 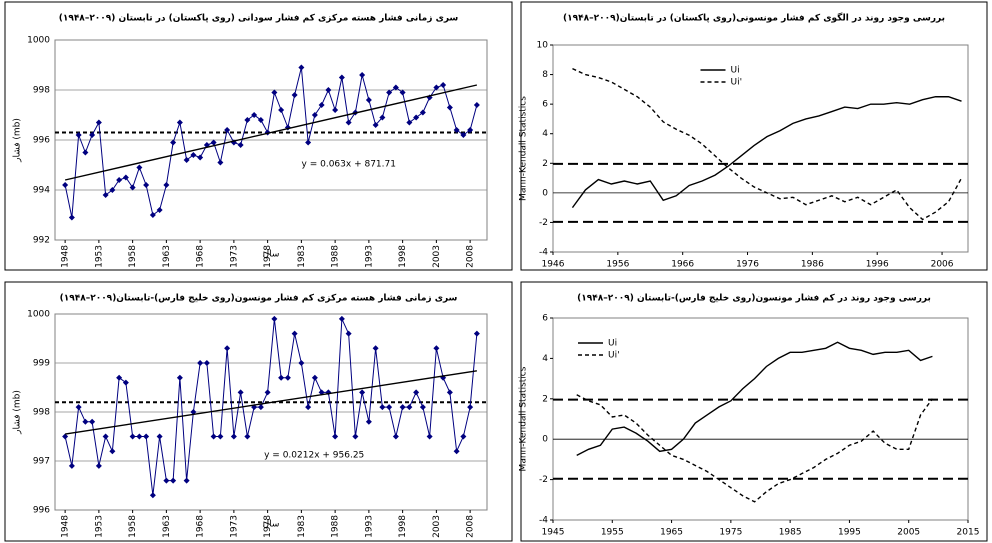 I want to click on y-tick-label: 994, so click(x=41, y=191).